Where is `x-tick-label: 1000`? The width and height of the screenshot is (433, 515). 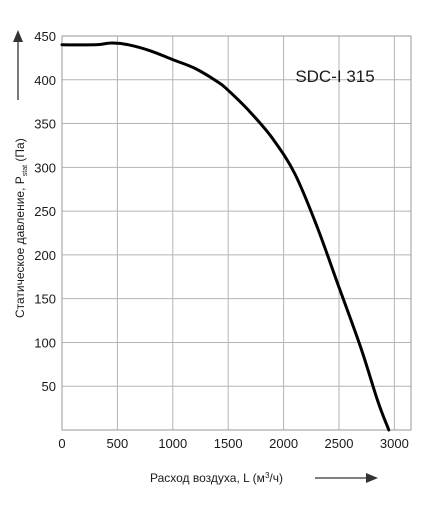
x-tick-label: 1000 is located at coordinates (172, 443).